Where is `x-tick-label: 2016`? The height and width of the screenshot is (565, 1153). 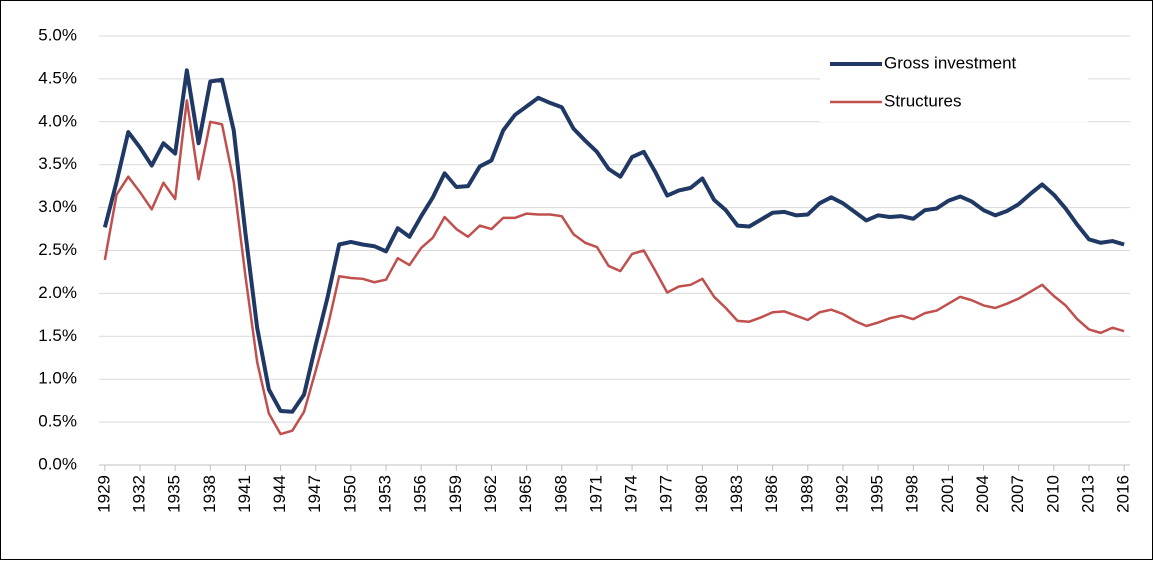 x-tick-label: 2016 is located at coordinates (1123, 494).